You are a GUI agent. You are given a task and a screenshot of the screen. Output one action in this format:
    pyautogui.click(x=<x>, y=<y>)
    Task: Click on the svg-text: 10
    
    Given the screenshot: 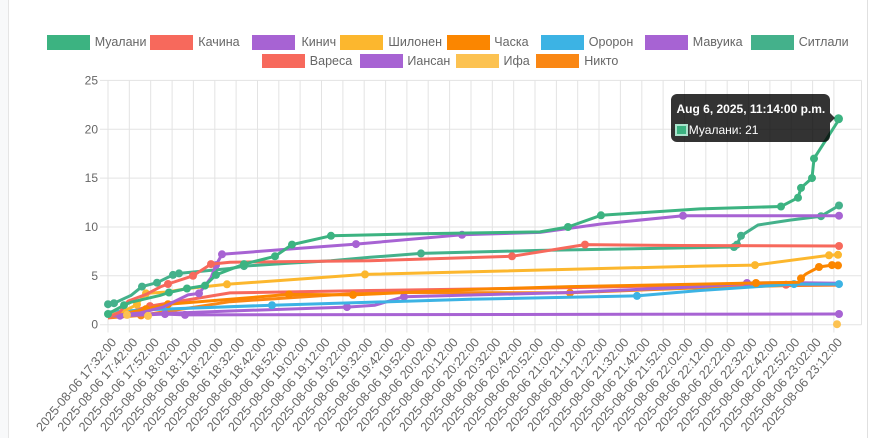 What is the action you would take?
    pyautogui.click(x=92, y=227)
    